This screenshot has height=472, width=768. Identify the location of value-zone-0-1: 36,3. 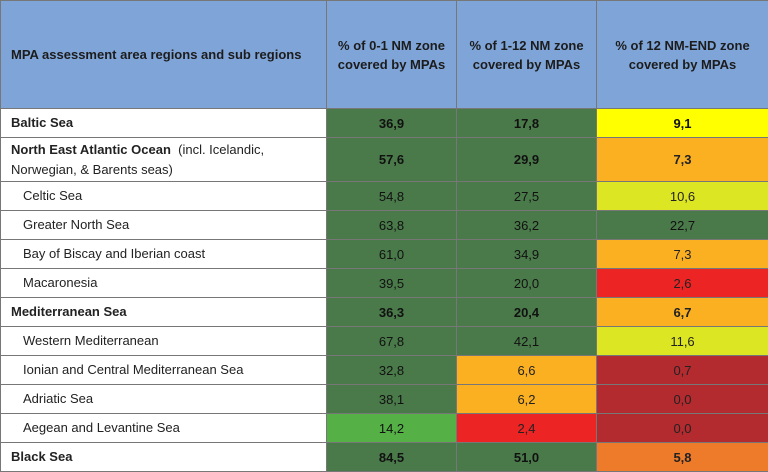
(392, 312).